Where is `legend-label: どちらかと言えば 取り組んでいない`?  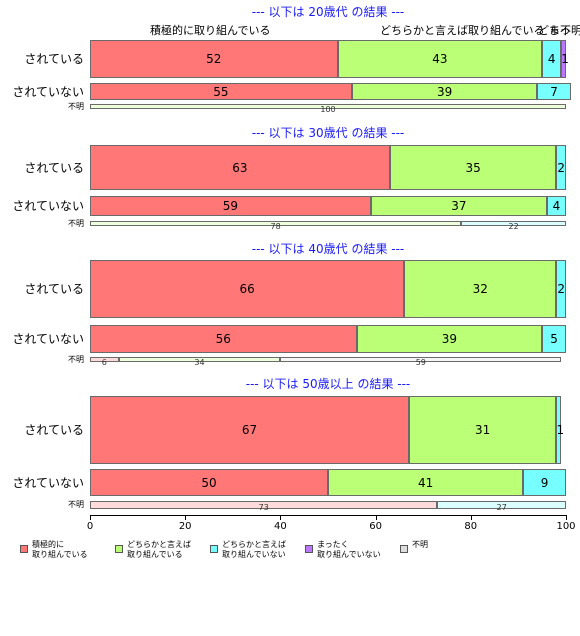
legend-label: どちらかと言えば 取り組んでいない is located at coordinates (254, 549).